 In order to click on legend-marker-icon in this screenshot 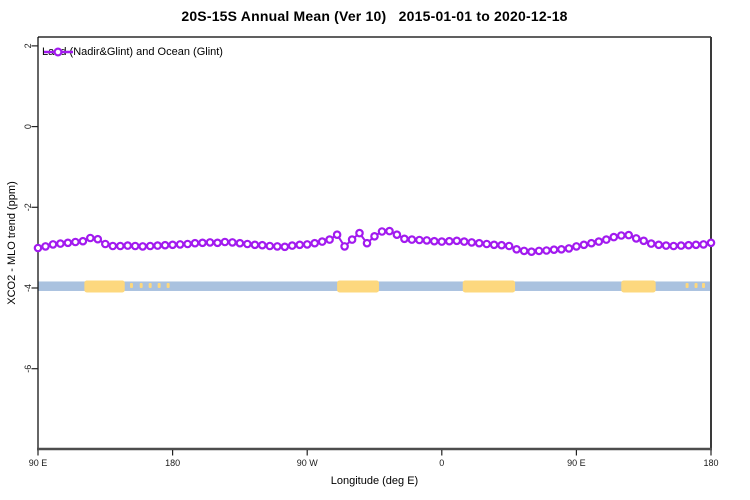, I will do `click(58, 52)`.